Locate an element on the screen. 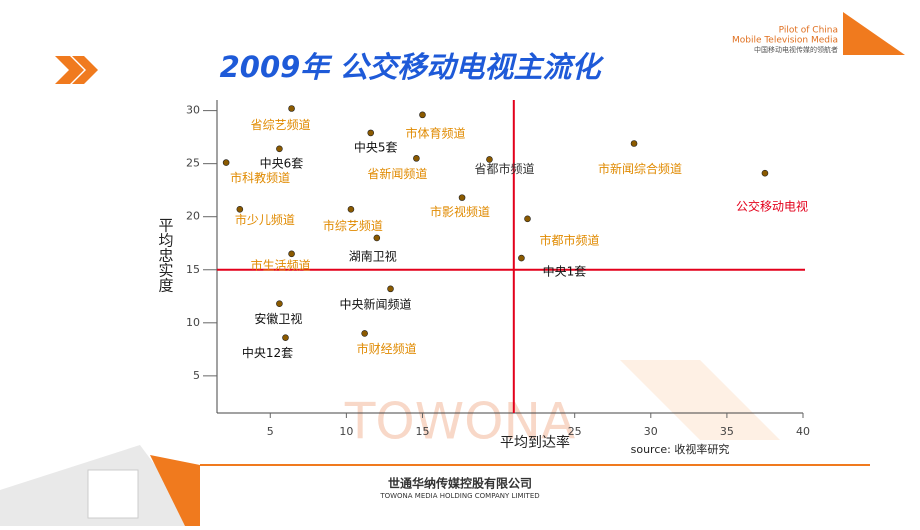 This screenshot has height=530, width=920. point-label: 中央1套 is located at coordinates (565, 271).